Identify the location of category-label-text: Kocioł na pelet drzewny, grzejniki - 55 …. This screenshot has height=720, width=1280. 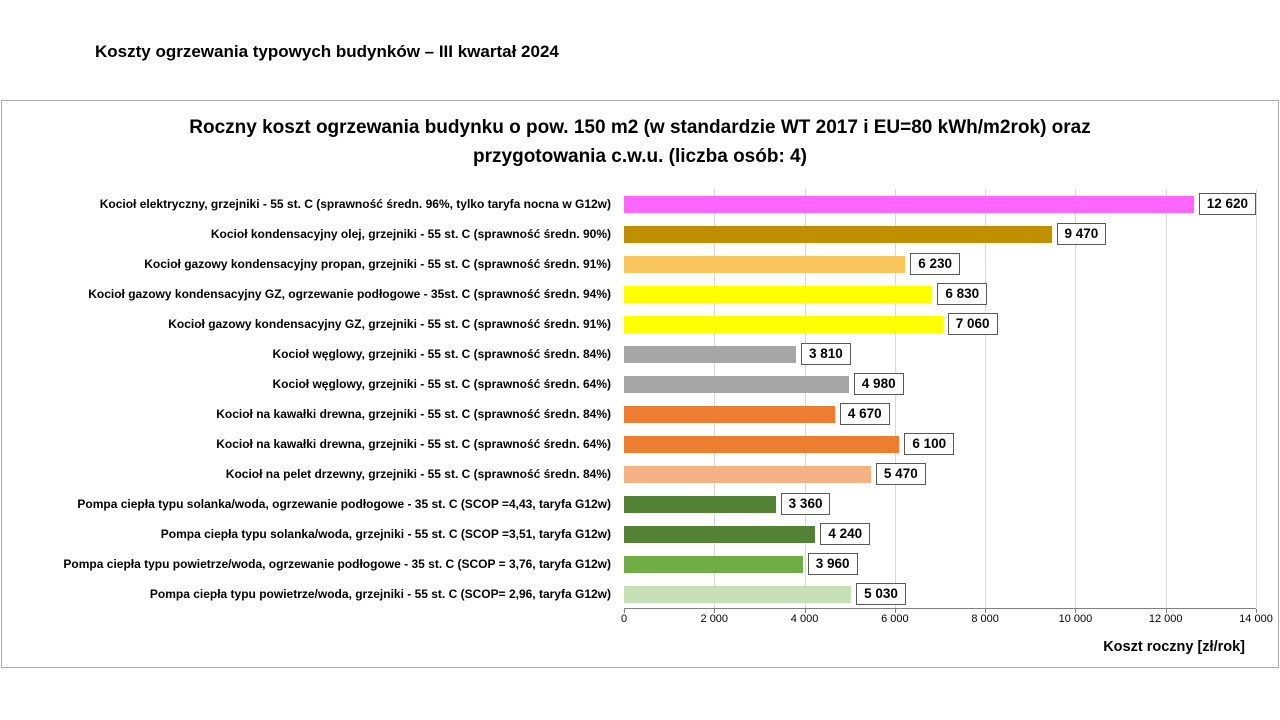
(418, 474).